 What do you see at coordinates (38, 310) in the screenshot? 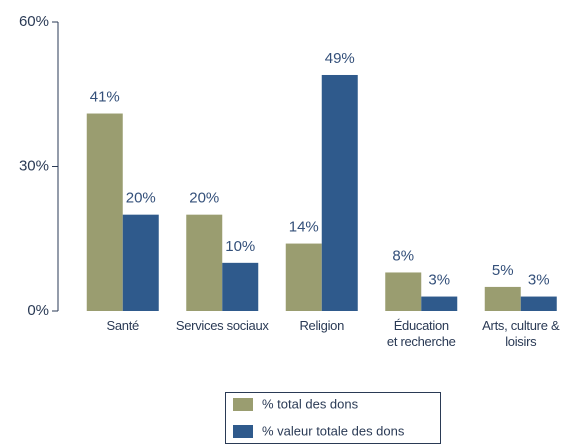
I see `y-tick-label: 0%` at bounding box center [38, 310].